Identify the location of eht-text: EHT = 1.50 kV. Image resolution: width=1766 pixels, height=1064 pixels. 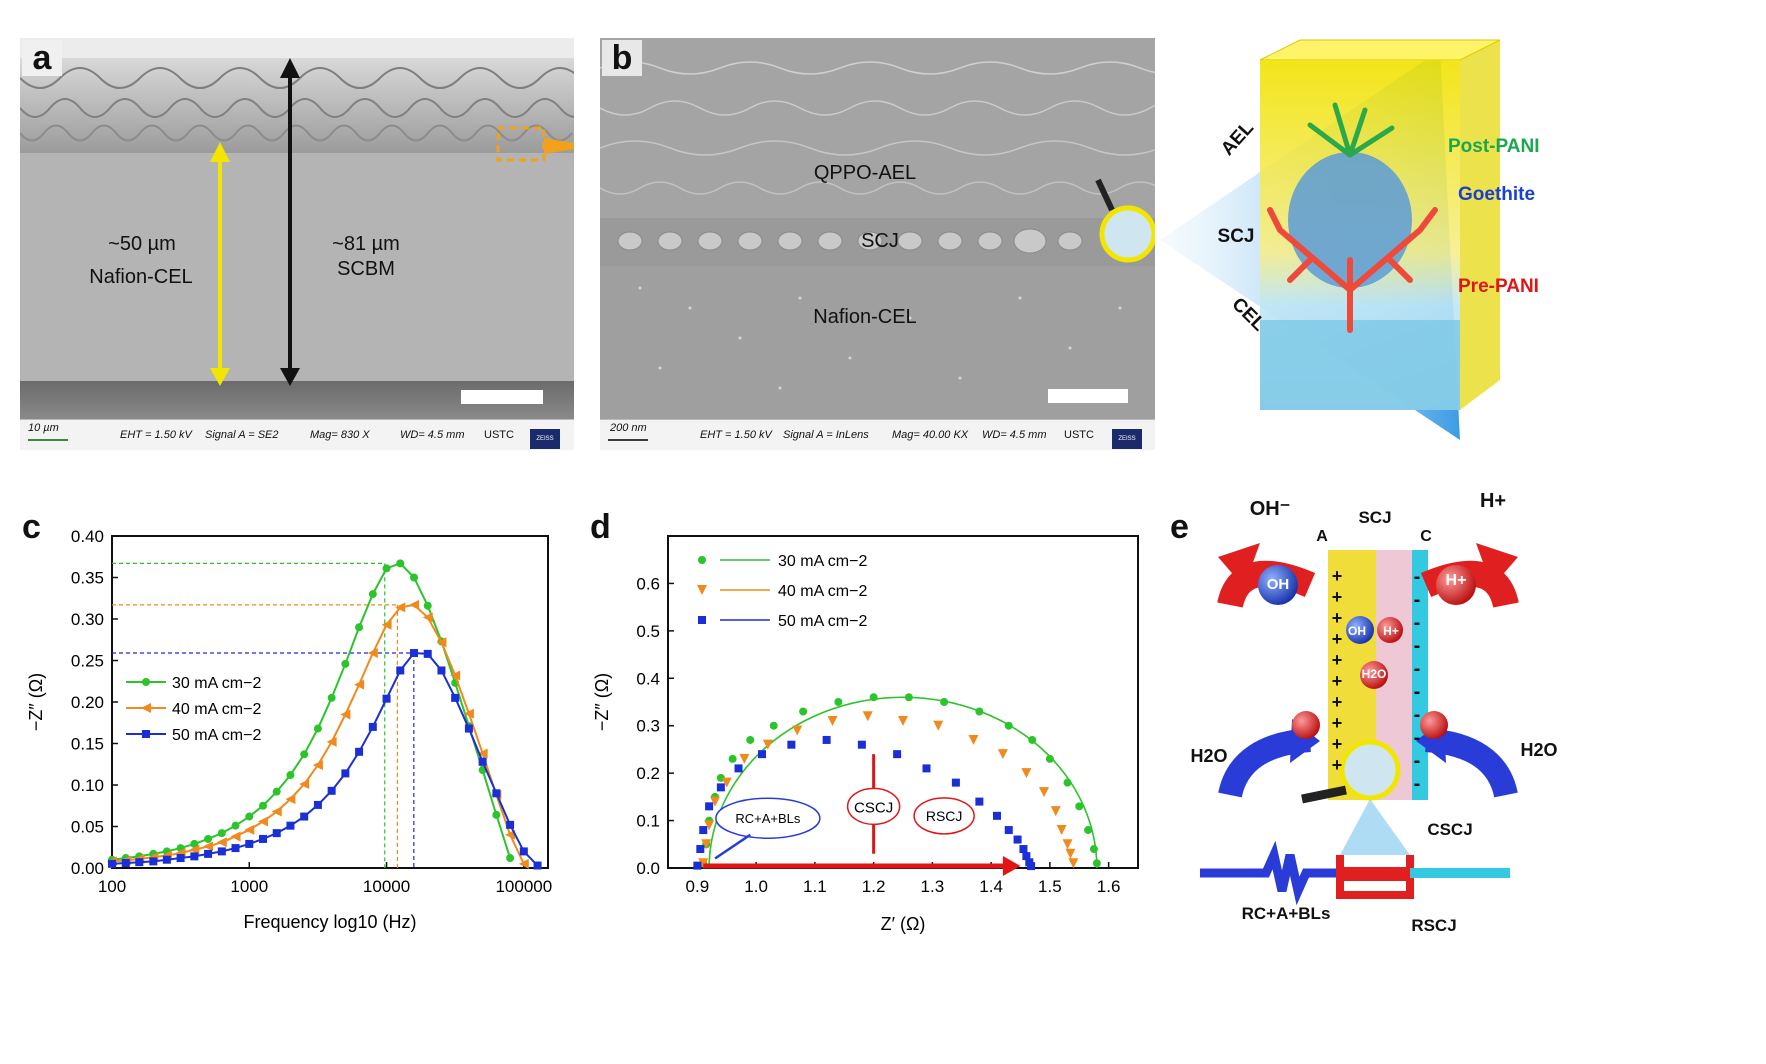
(736, 435).